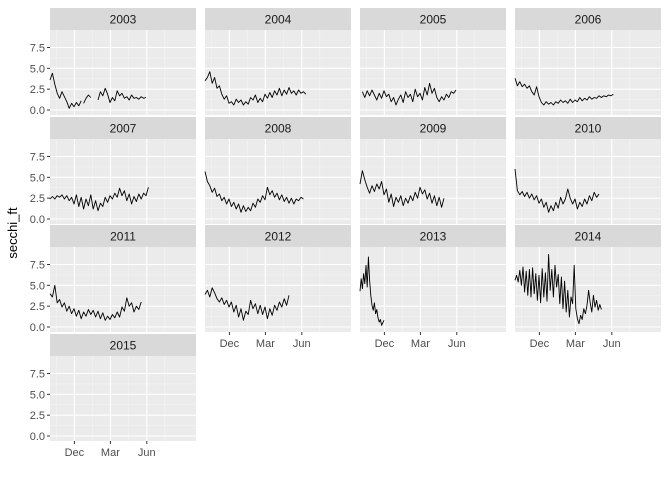 The height and width of the screenshot is (480, 672). What do you see at coordinates (247, 304) in the screenshot?
I see `series-line-2012` at bounding box center [247, 304].